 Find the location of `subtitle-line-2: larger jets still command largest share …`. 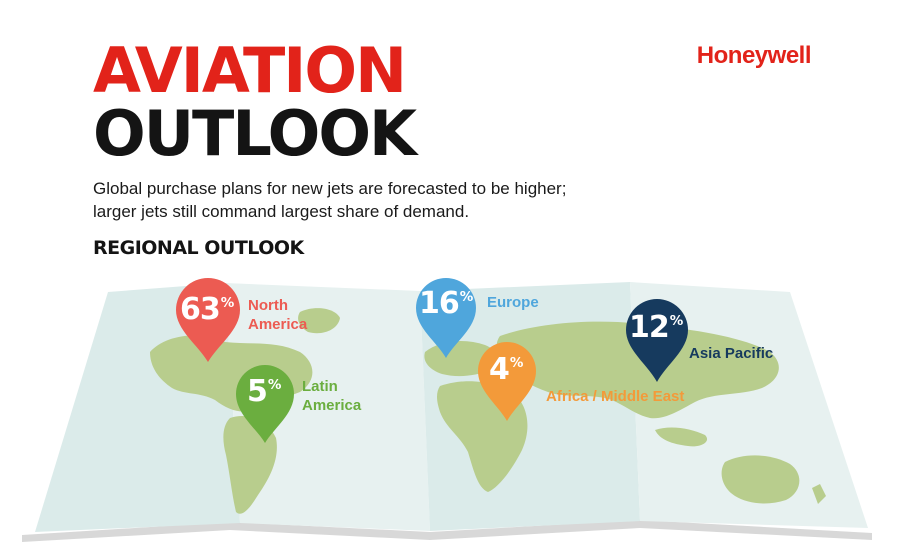

subtitle-line-2: larger jets still command largest share … is located at coordinates (281, 211).